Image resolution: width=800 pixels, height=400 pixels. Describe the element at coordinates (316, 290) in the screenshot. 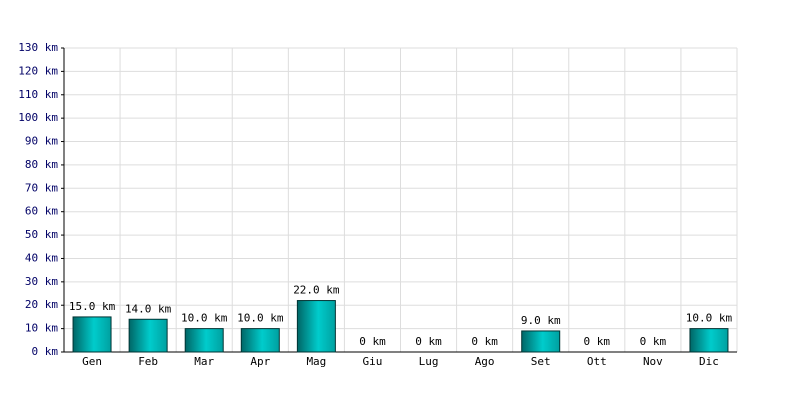

I see `value-label: 22.0 km` at that location.